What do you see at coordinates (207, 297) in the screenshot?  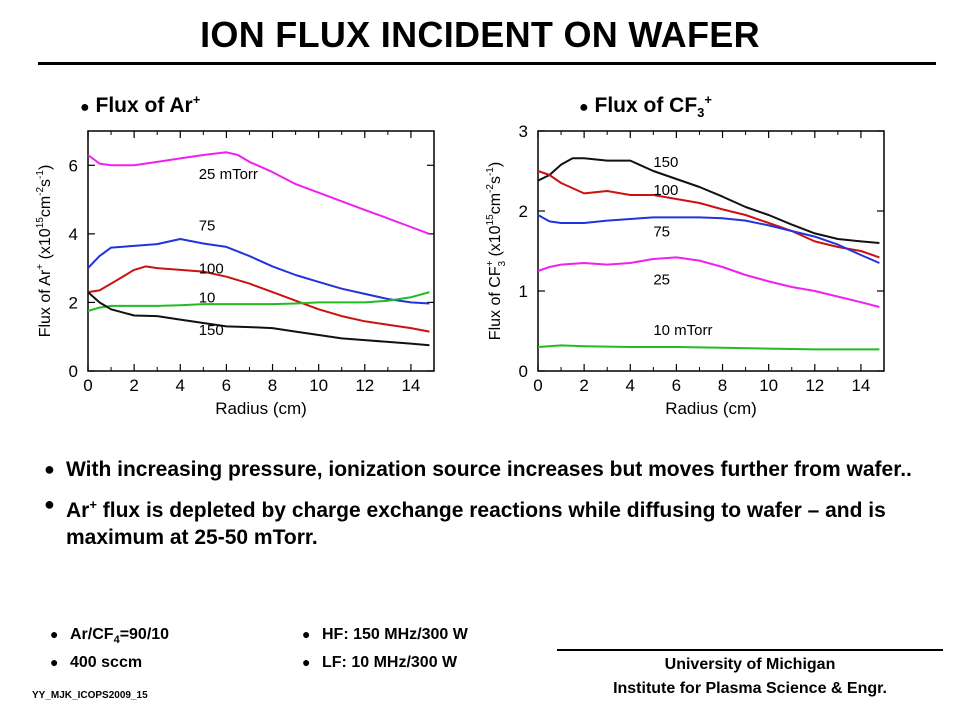 I see `series-label: 10` at bounding box center [207, 297].